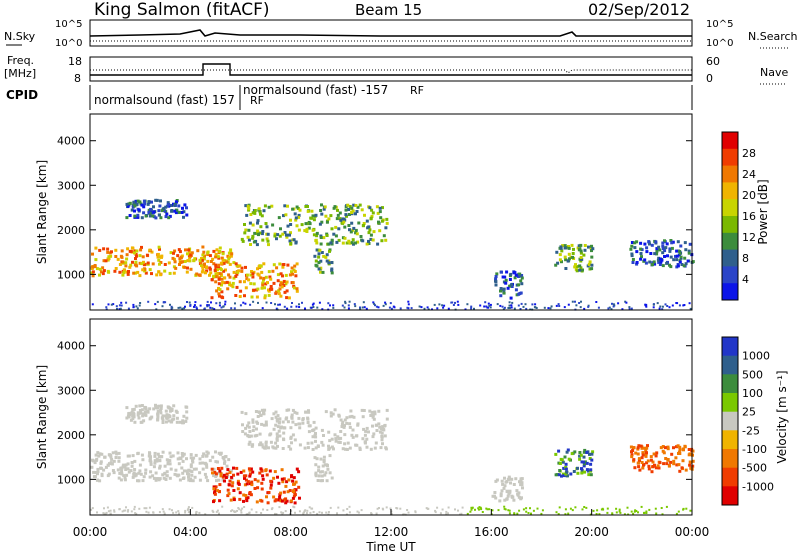  What do you see at coordinates (20, 73) in the screenshot?
I see `freq-unit: [MHz]` at bounding box center [20, 73].